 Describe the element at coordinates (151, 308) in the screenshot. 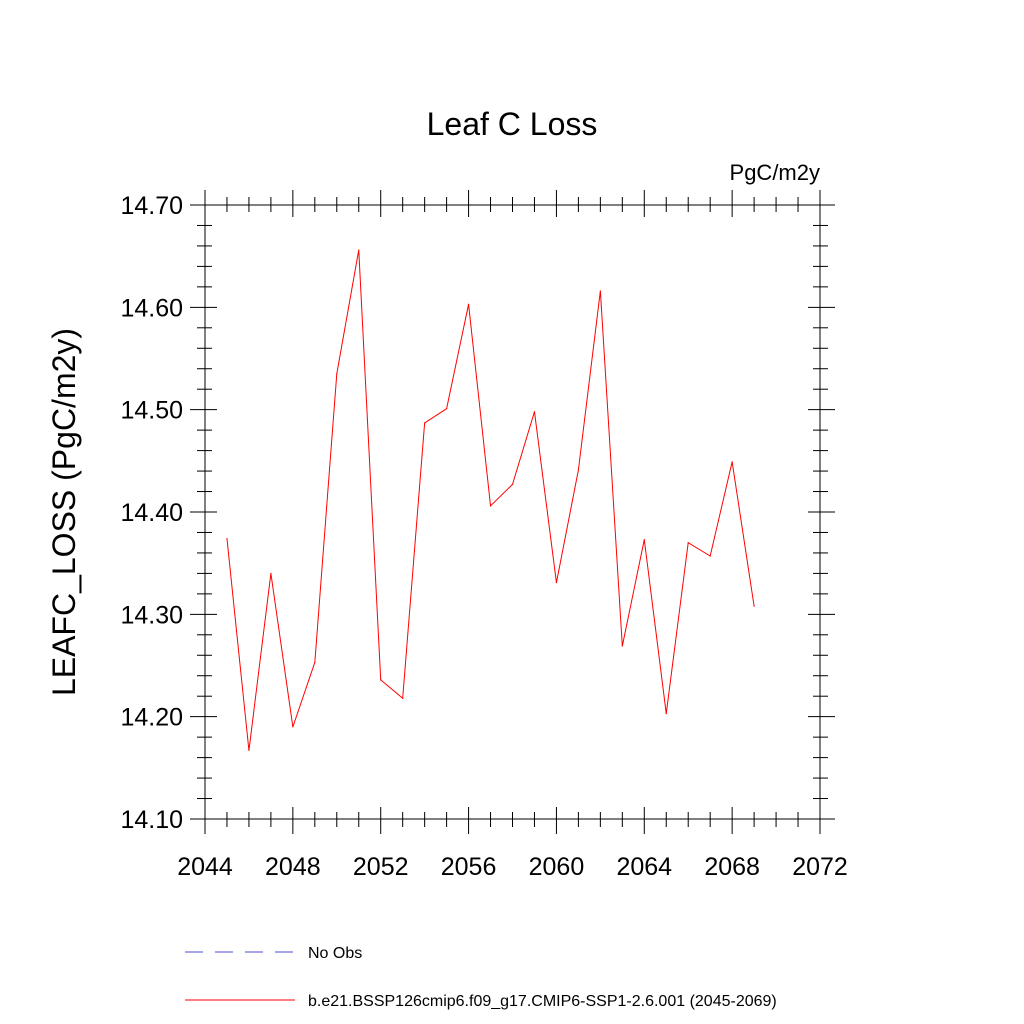

I see `y-tick-label: 14.60` at that location.